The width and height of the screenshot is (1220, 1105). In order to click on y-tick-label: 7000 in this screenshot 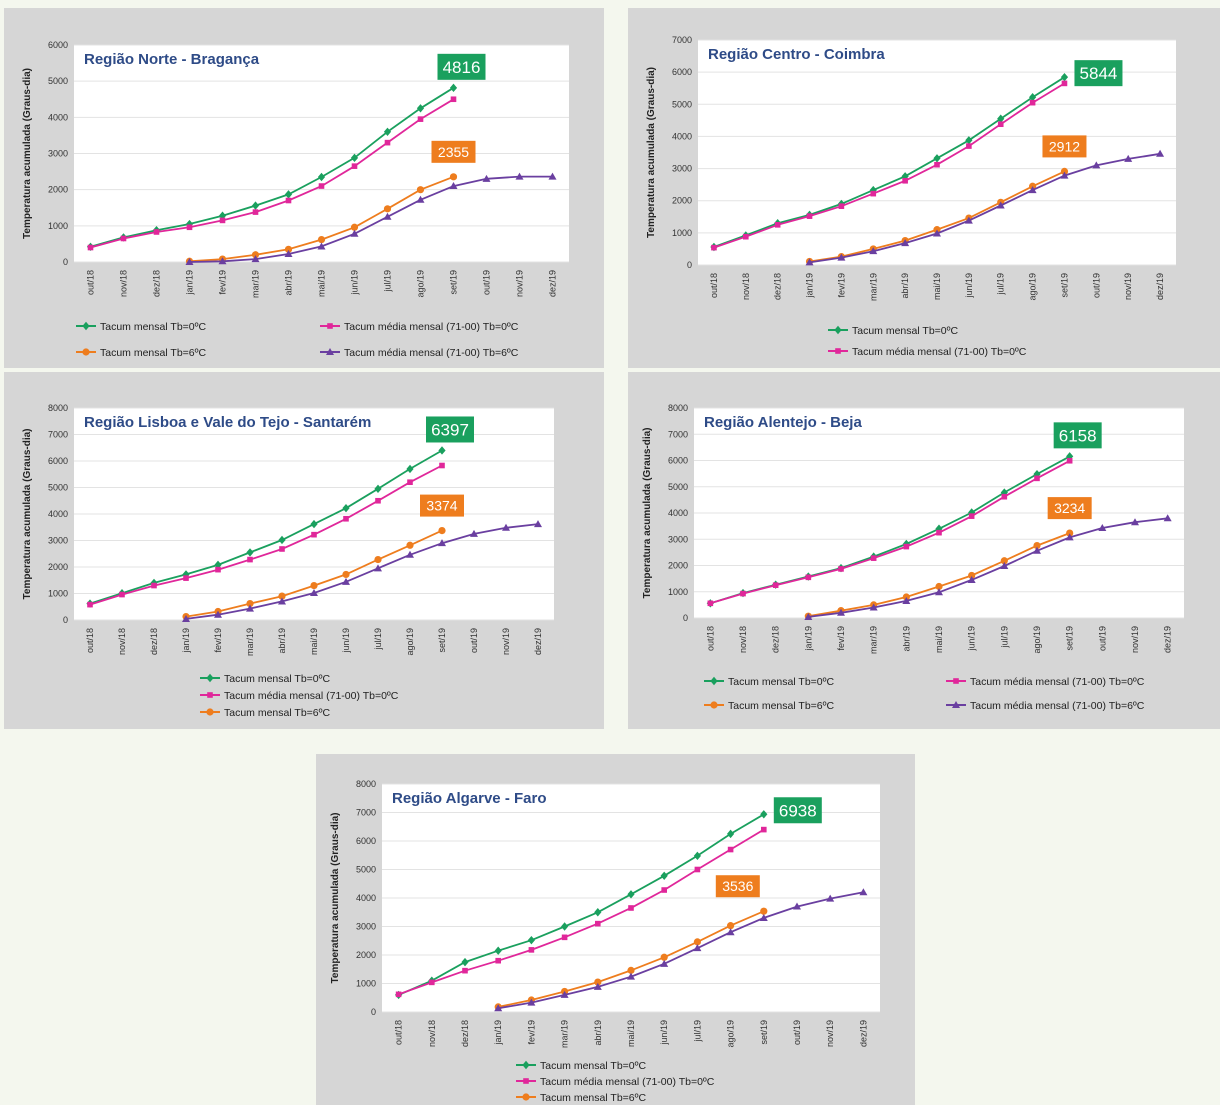, I will do `click(366, 813)`.